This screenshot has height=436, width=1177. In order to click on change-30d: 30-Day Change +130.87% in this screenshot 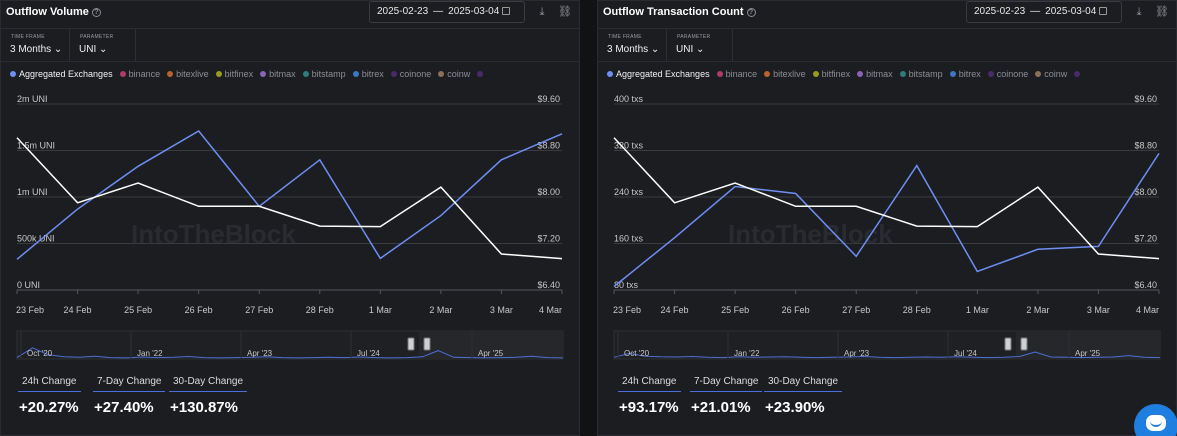, I will do `click(208, 396)`.